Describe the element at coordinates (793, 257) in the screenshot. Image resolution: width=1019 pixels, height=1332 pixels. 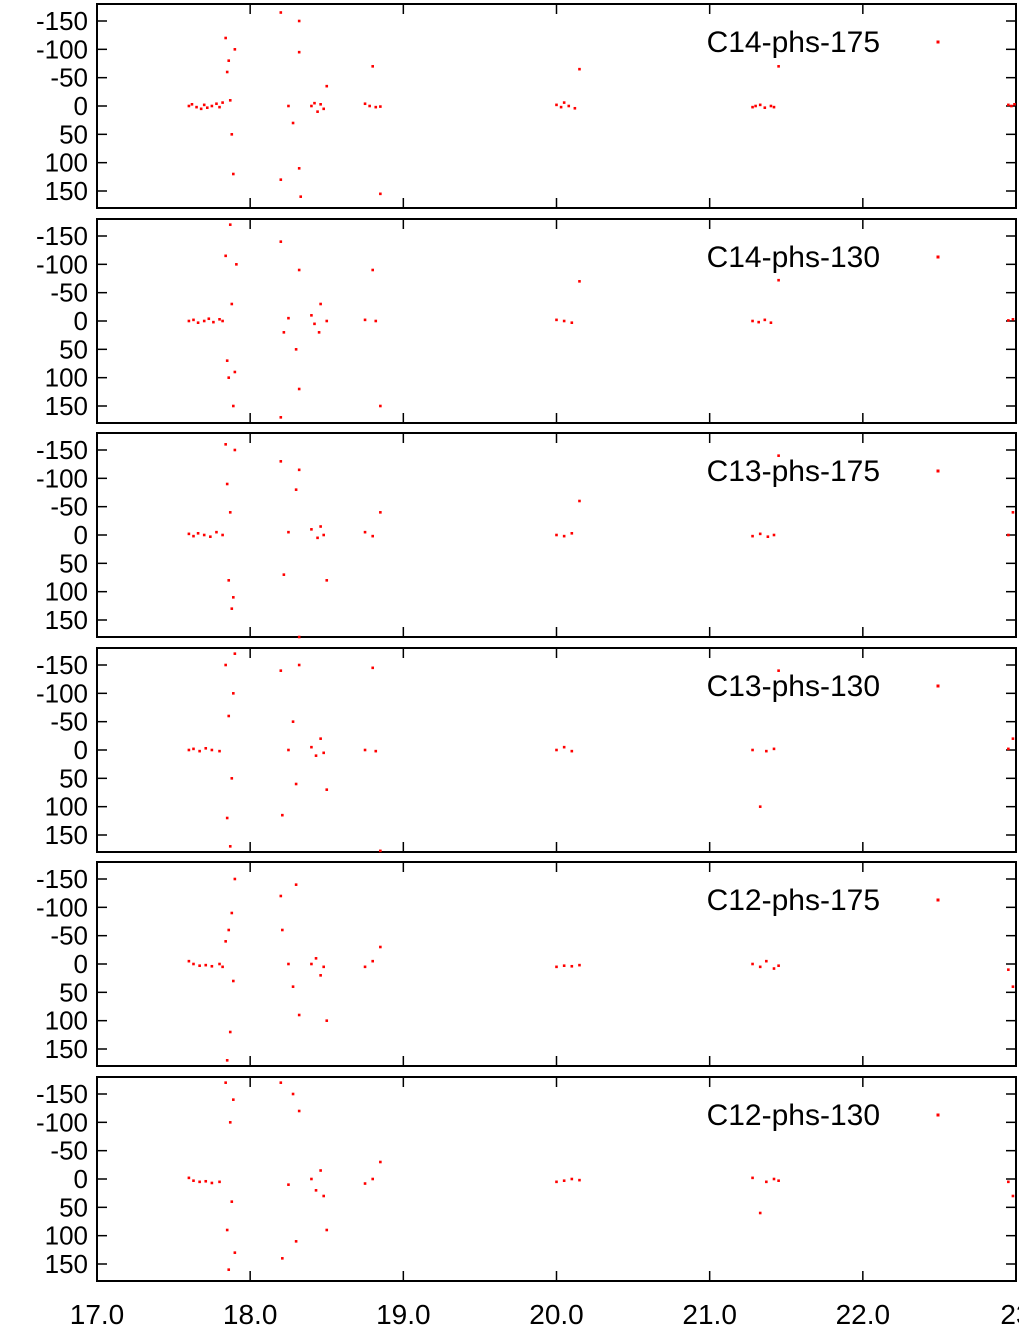
I see `legend-label: C14-phs-130` at that location.